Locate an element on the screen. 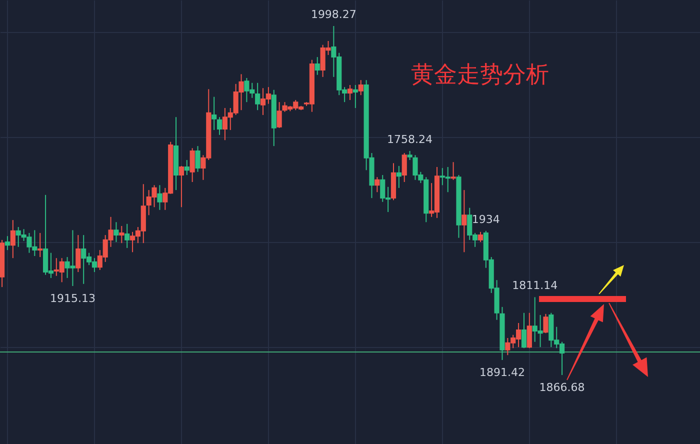 The image size is (700, 444). annotation: 1998.27 is located at coordinates (333, 14).